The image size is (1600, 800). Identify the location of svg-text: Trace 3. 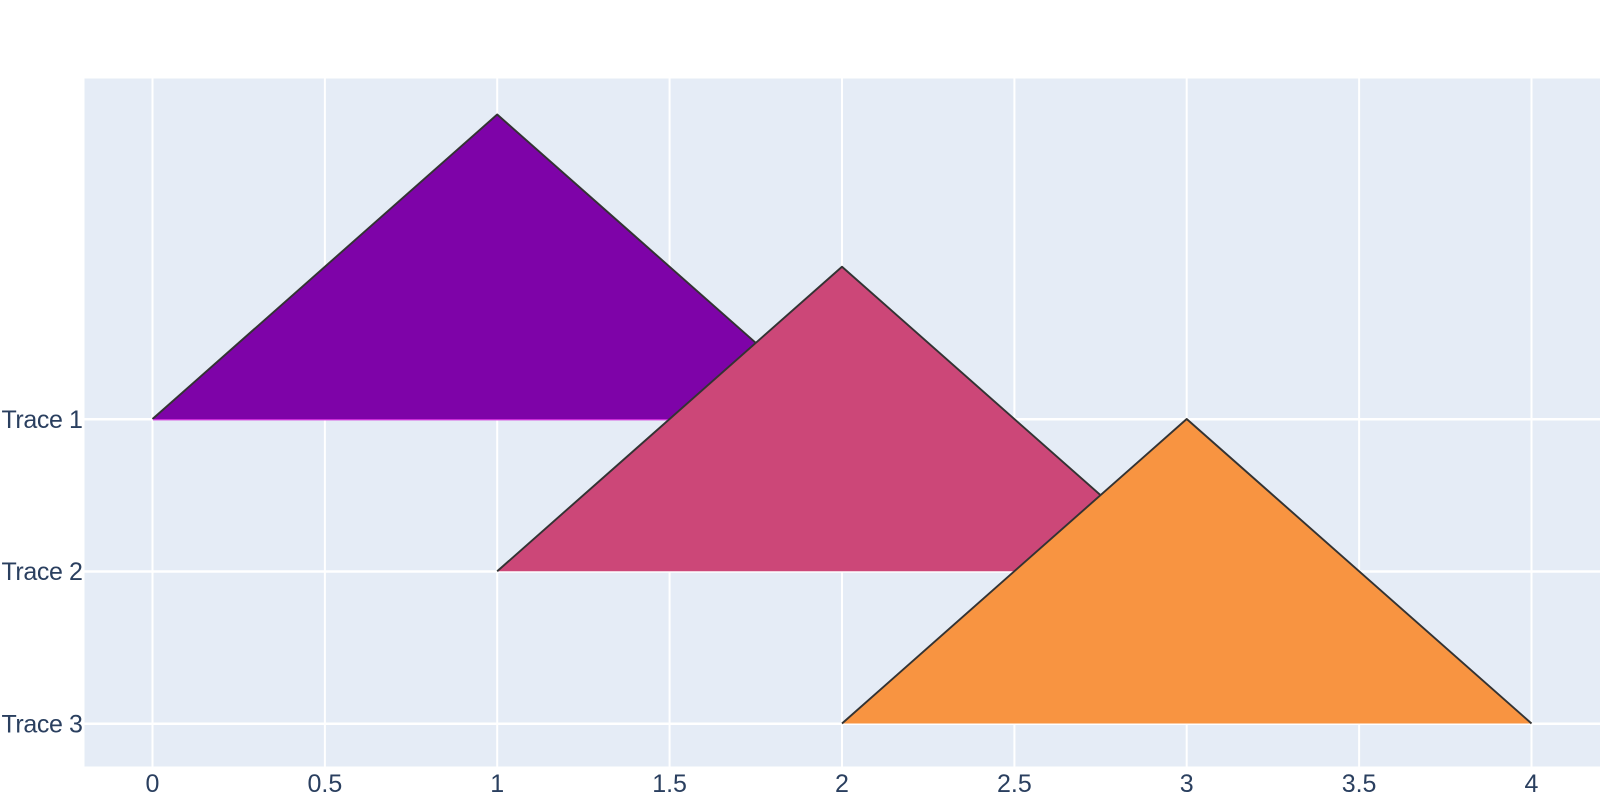
(41, 724).